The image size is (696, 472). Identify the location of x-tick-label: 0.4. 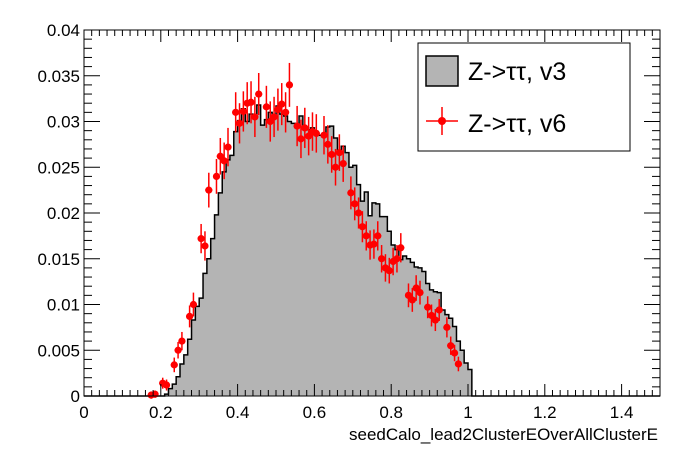
(238, 412).